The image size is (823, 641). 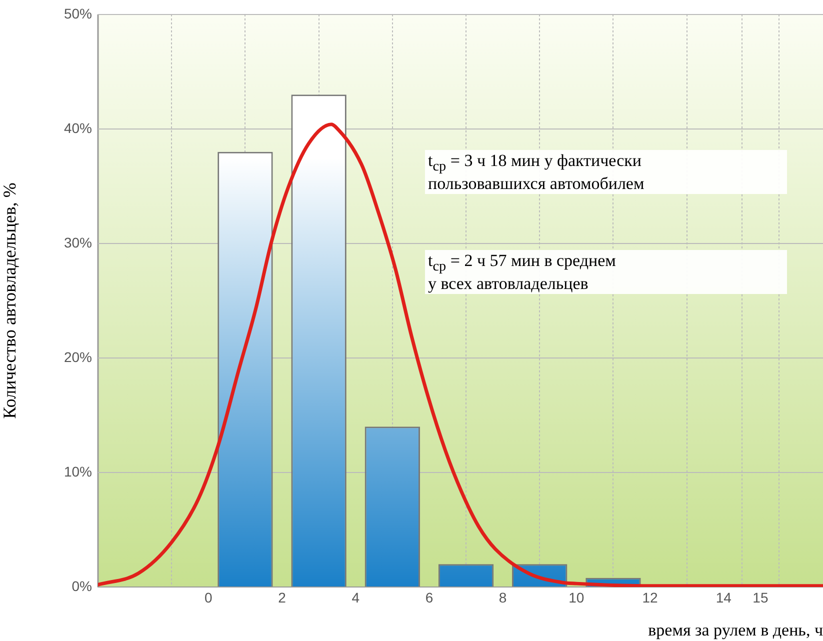 I want to click on x-tick-label: 8, so click(x=502, y=597).